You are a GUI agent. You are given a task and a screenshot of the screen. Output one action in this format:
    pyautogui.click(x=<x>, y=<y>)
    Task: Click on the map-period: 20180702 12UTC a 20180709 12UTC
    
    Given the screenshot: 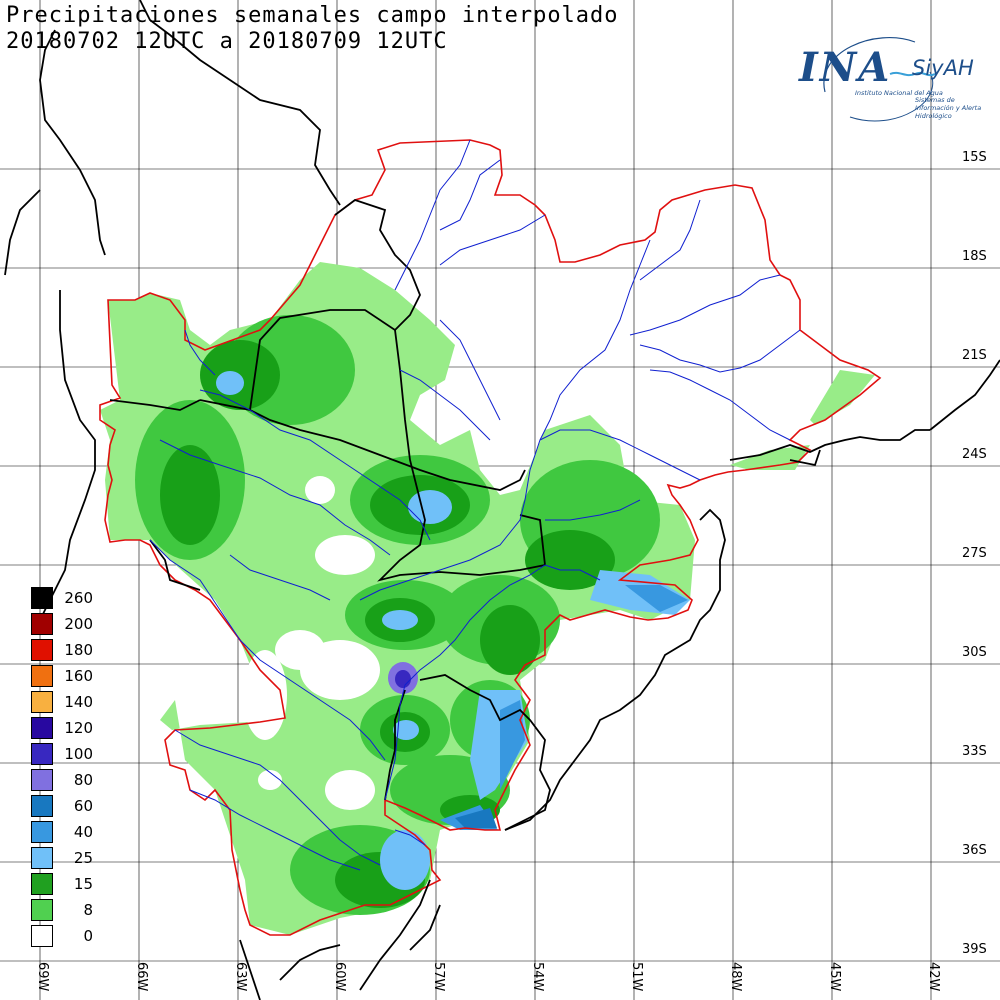 What is the action you would take?
    pyautogui.click(x=227, y=41)
    